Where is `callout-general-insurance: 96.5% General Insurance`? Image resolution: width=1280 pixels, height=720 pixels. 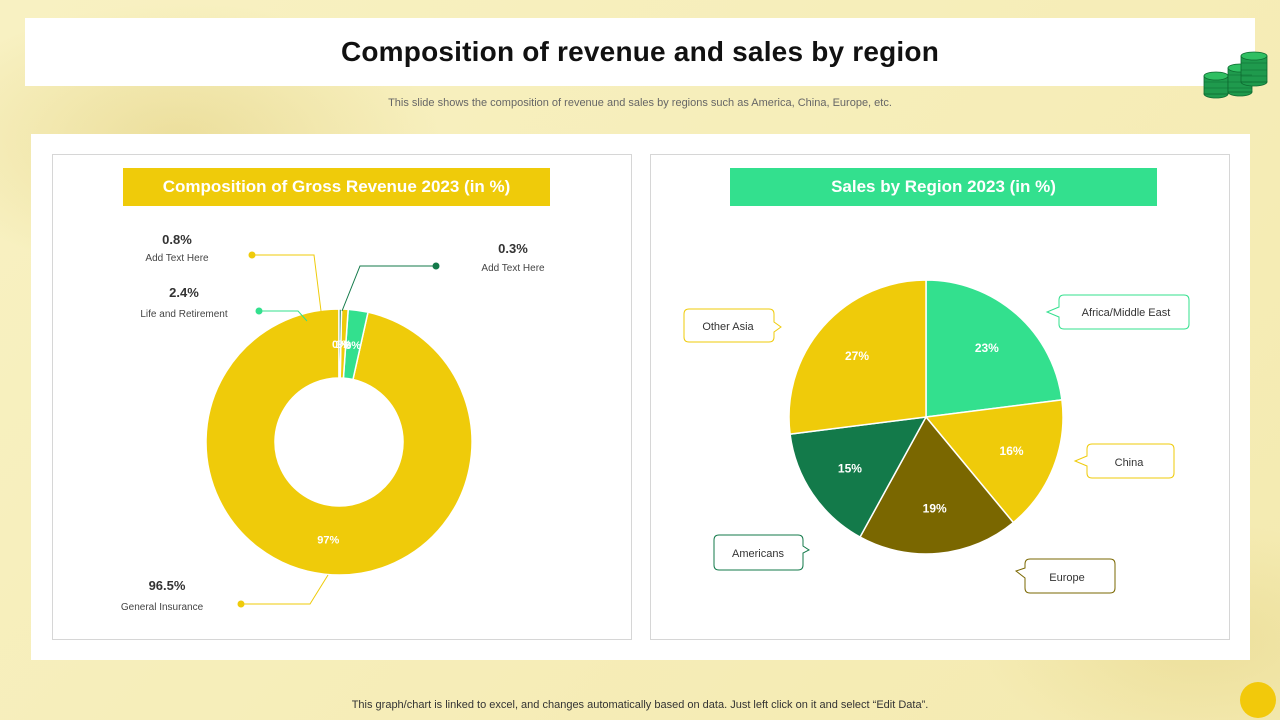 callout-general-insurance: 96.5% General Insurance is located at coordinates (225, 593).